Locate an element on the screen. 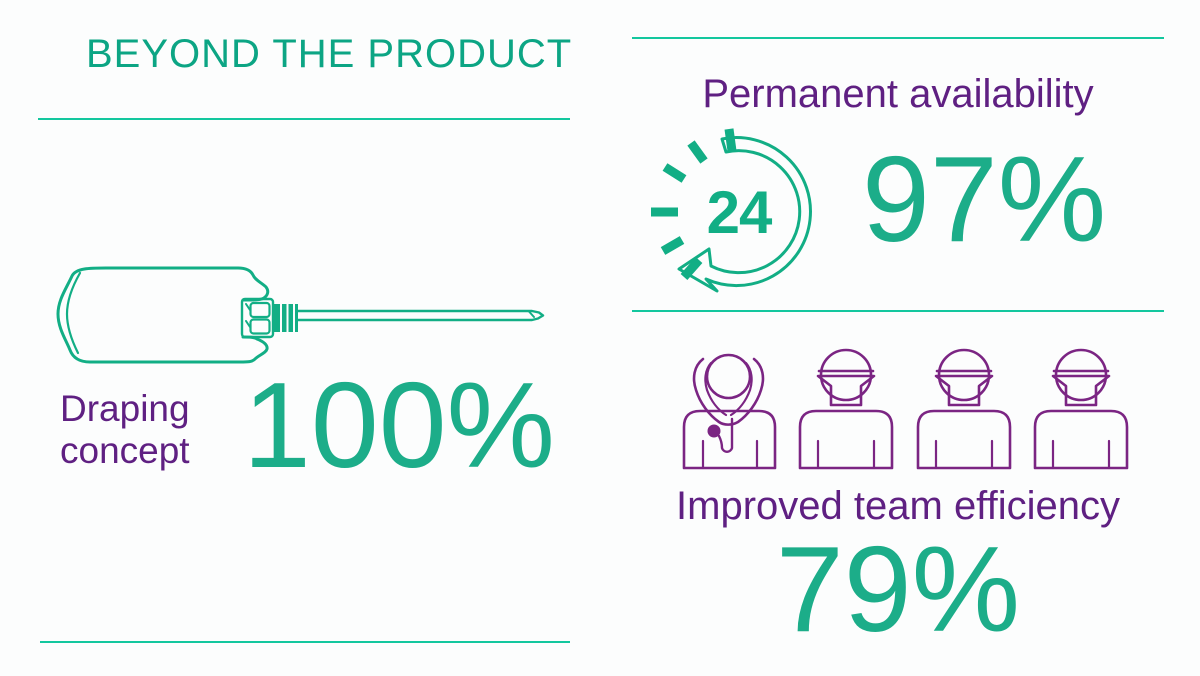 This screenshot has height=676, width=1200. drape-bag-outline is located at coordinates (163, 315).